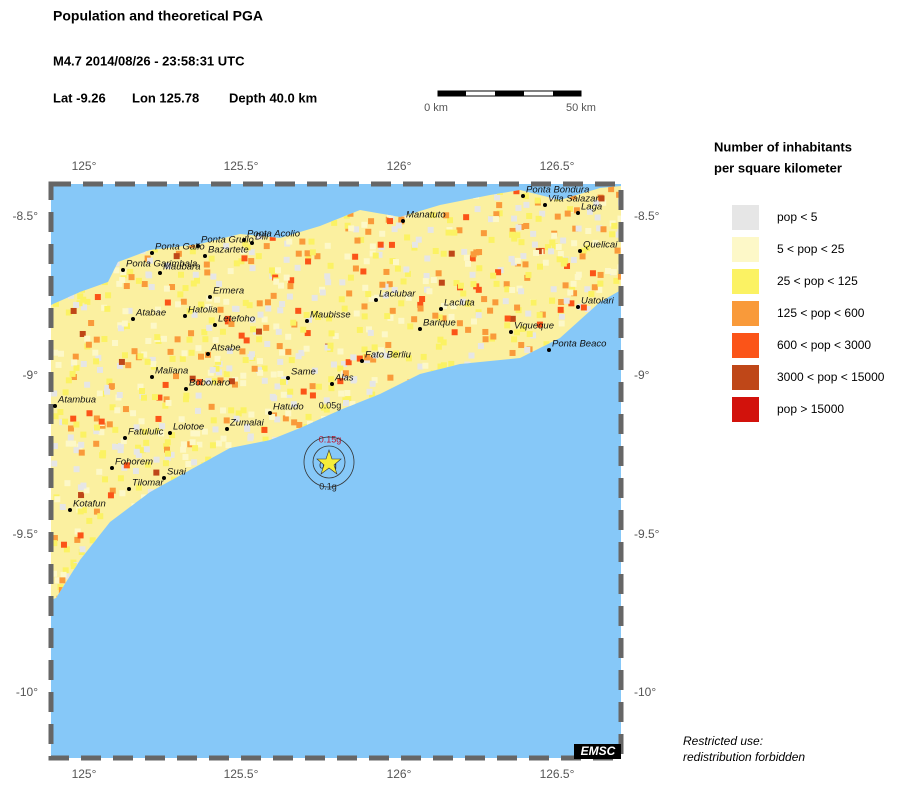 Image resolution: width=910 pixels, height=790 pixels. Describe the element at coordinates (581, 108) in the screenshot. I see `scale-end: 50 km` at that location.